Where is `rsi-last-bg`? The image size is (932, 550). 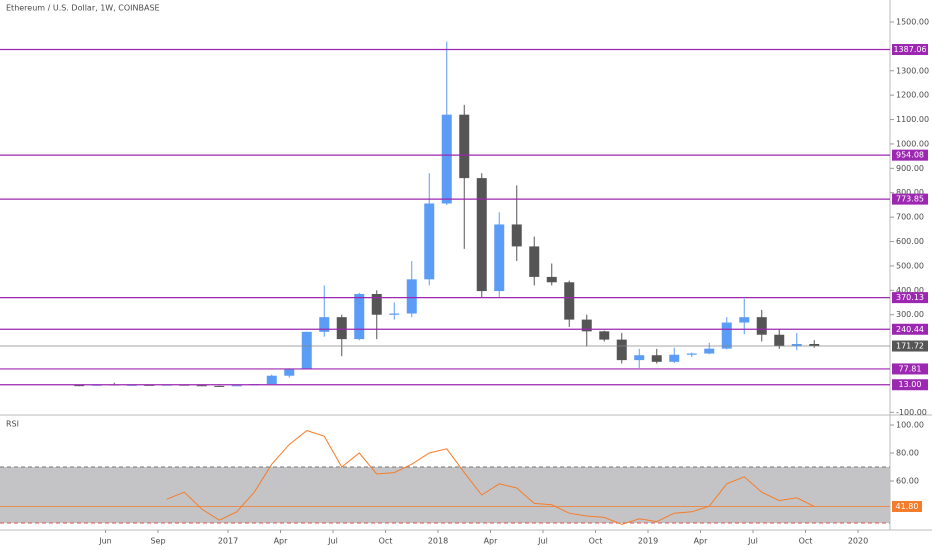
rsi-last-bg is located at coordinates (907, 506).